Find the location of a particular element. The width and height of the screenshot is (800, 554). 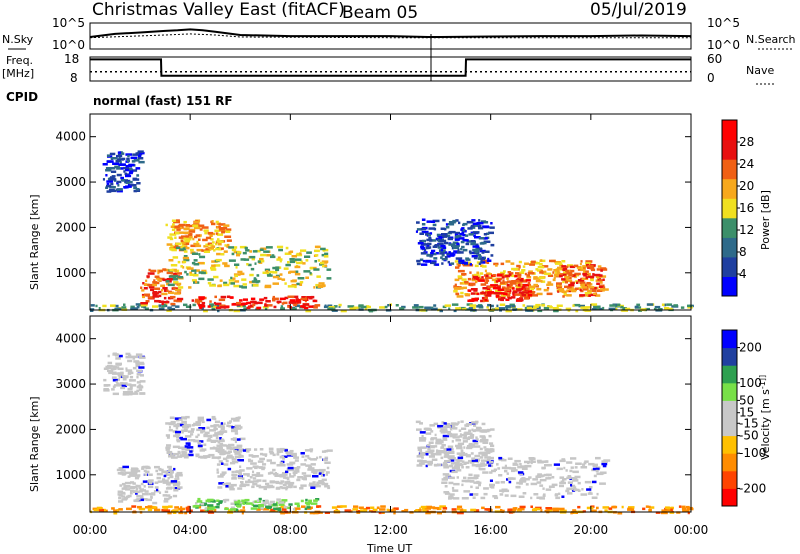

velocity-xtick-label: 04:00 is located at coordinates (190, 530).